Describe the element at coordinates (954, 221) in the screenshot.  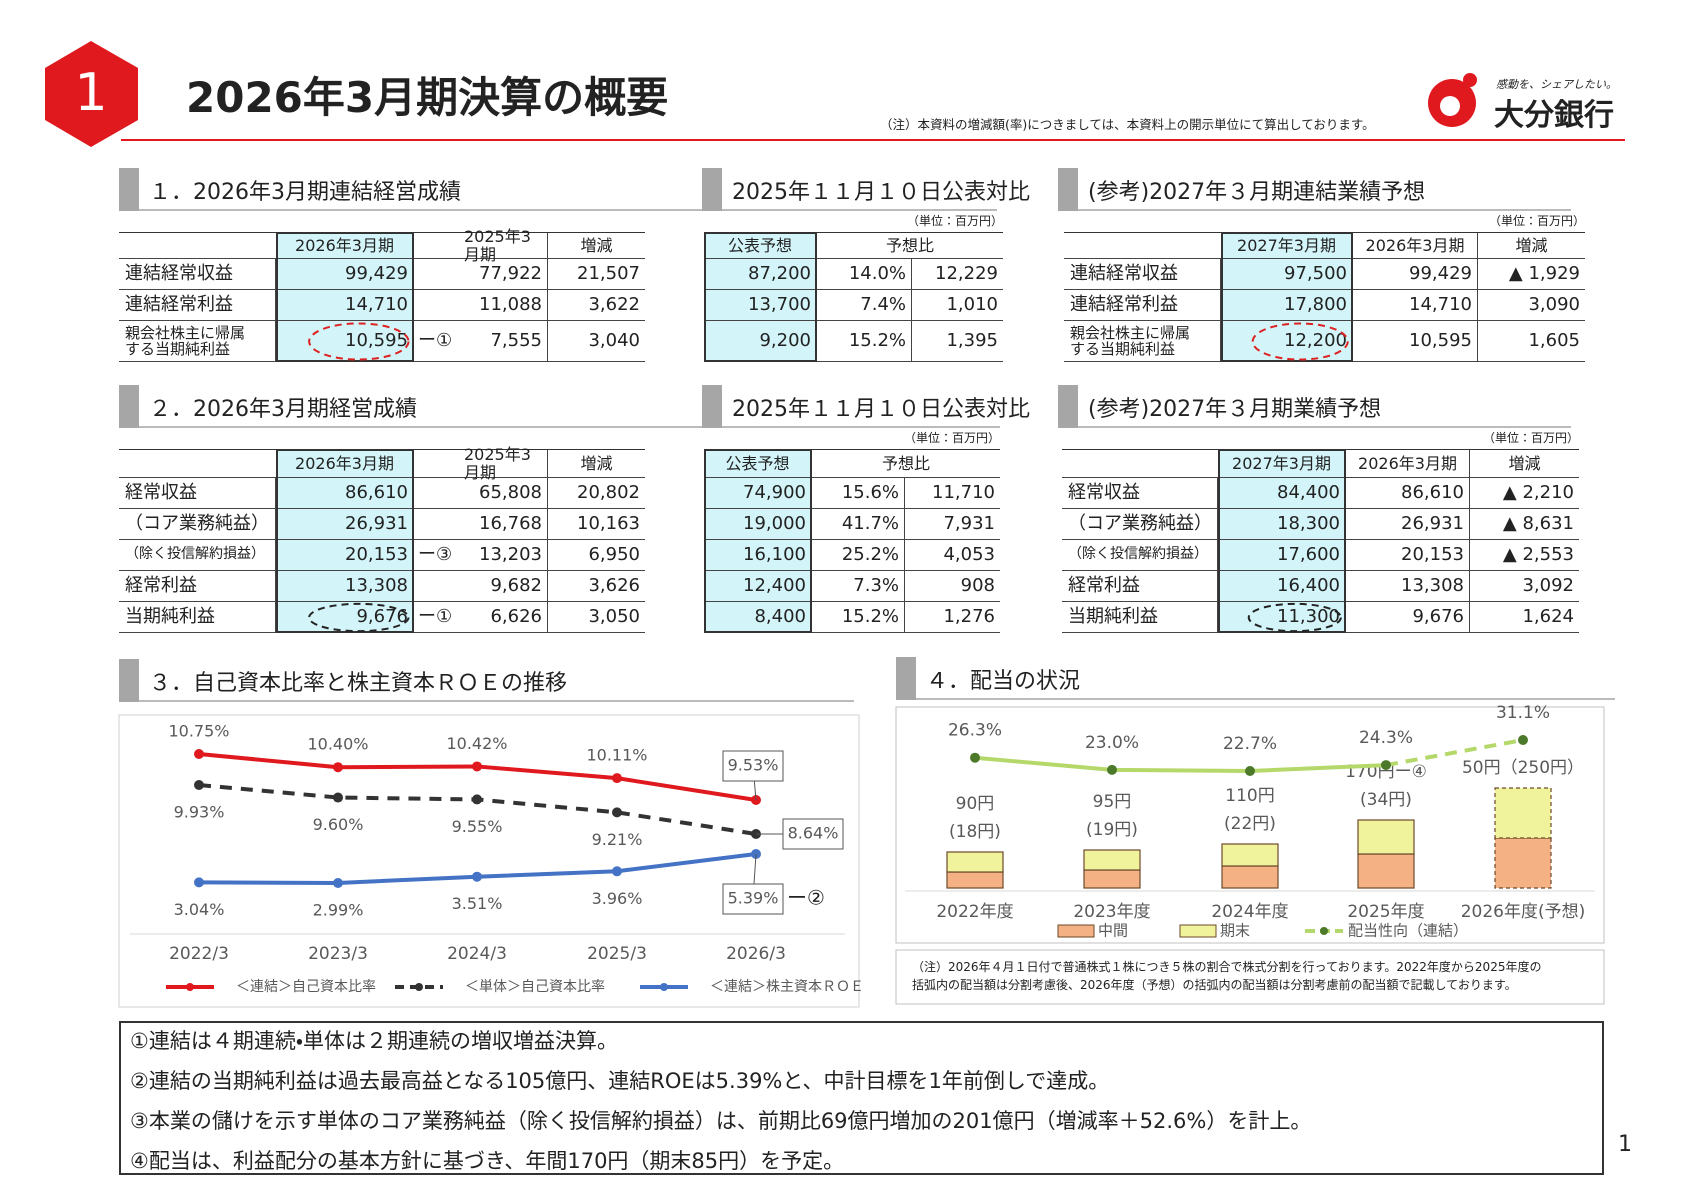
I see `unit-label: （単位：百万円）` at that location.